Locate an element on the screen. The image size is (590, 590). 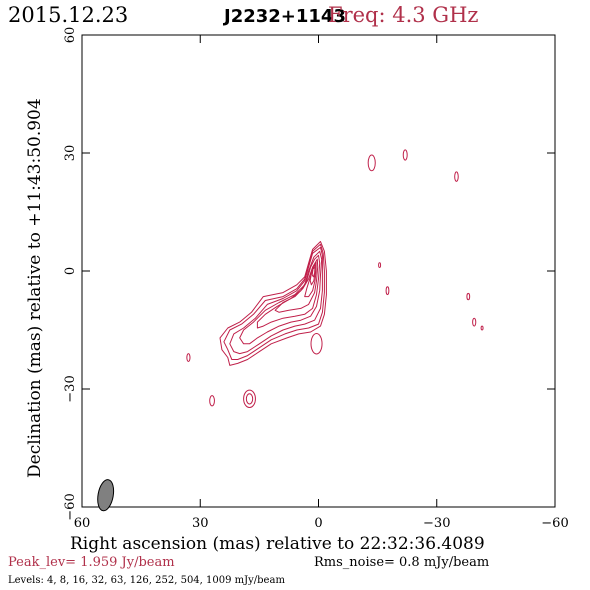
y-tick-label: −30 is located at coordinates (70, 388).